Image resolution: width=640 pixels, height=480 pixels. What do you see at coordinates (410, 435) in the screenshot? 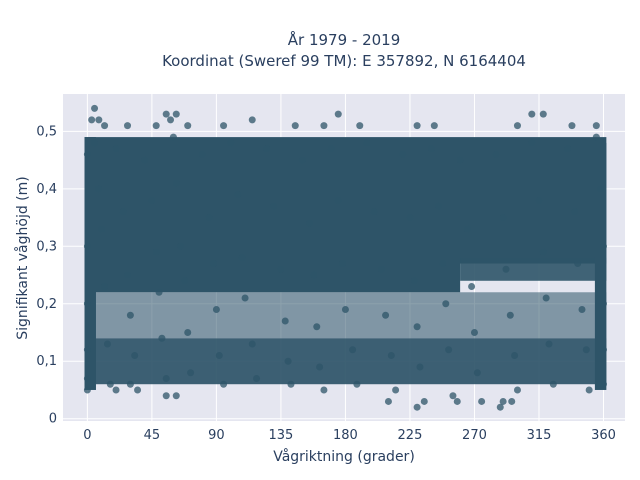
I see `x-tick-label: 225` at bounding box center [410, 435].